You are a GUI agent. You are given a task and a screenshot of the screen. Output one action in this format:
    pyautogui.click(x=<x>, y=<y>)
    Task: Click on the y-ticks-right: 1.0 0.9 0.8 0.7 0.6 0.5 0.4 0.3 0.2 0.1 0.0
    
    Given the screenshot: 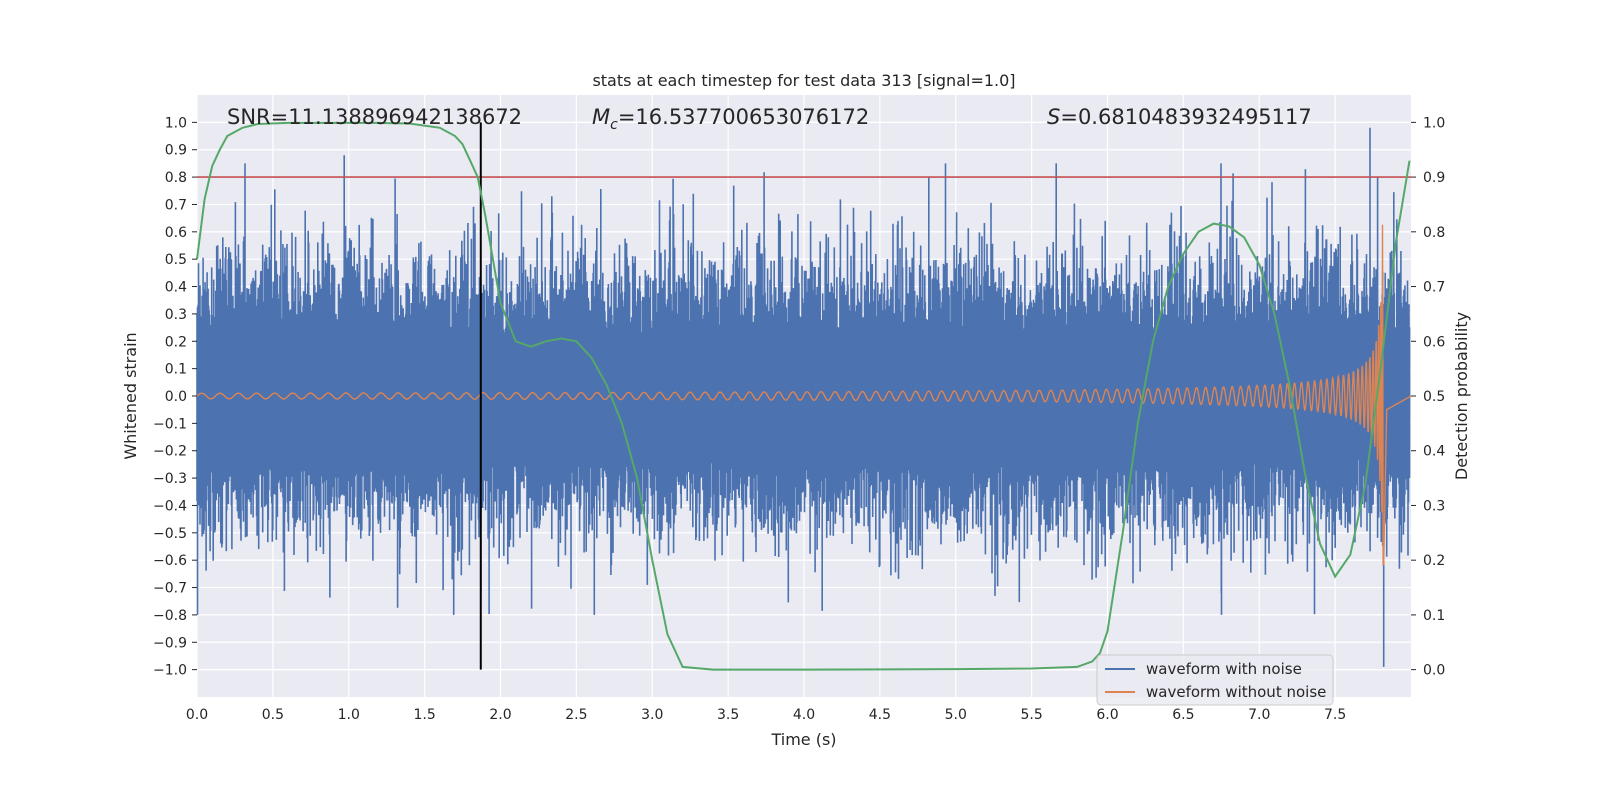 What is the action you would take?
    pyautogui.click(x=1428, y=397)
    